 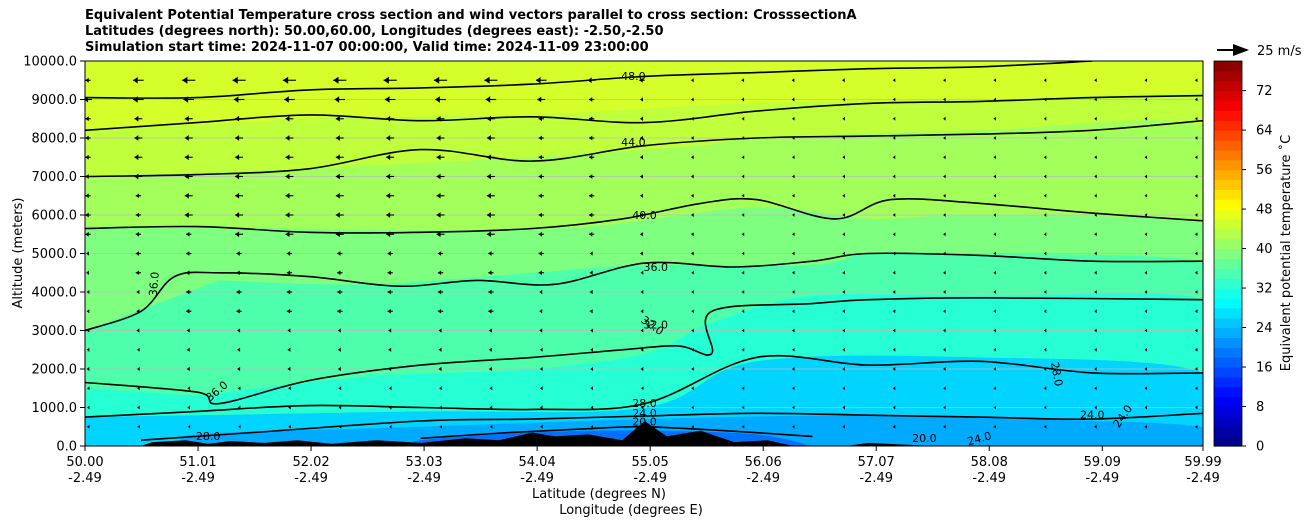 What do you see at coordinates (644, 403) in the screenshot?
I see `contour-label-28: 28.0` at bounding box center [644, 403].